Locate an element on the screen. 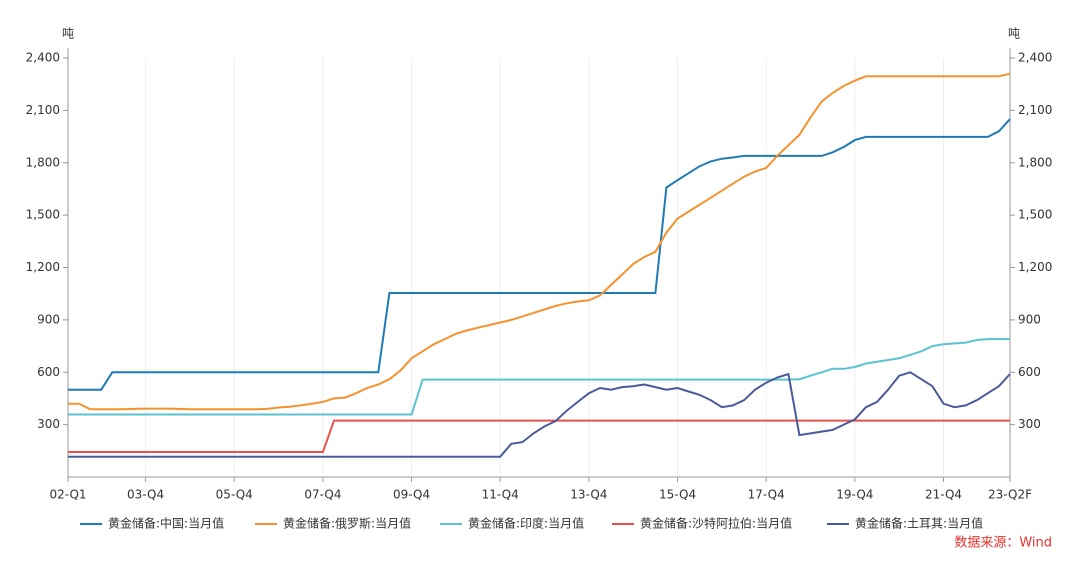 This screenshot has width=1080, height=562. y2-tick-label: 300 is located at coordinates (1029, 424).